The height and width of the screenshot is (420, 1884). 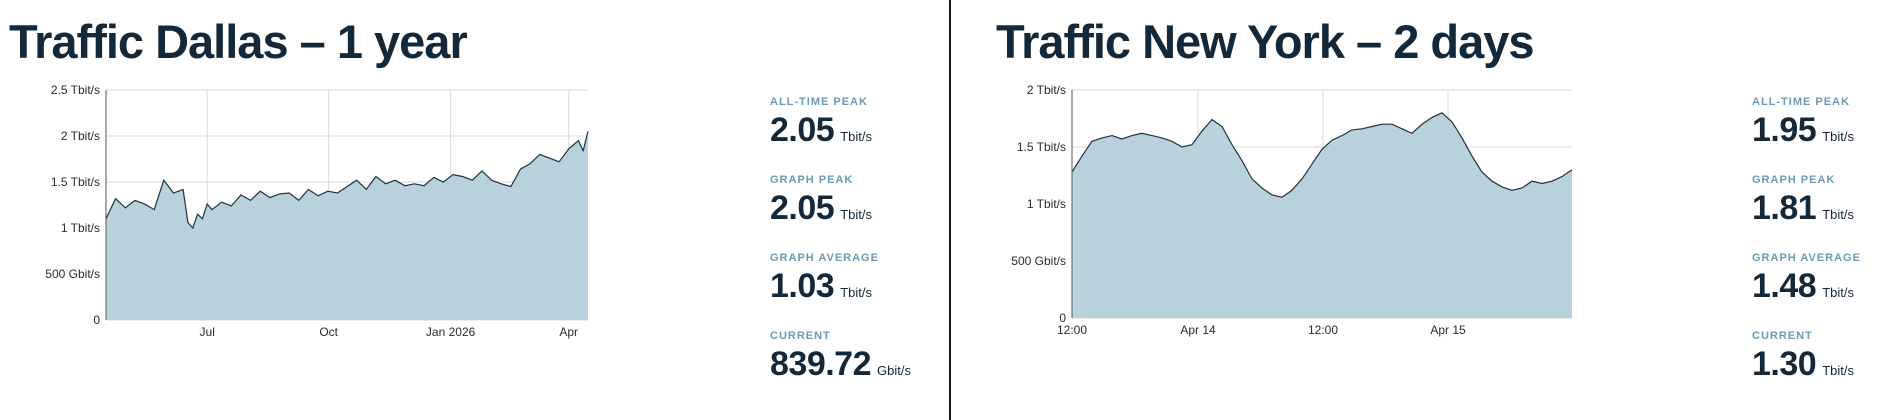 I want to click on stat-value: 1.95, so click(x=1784, y=130).